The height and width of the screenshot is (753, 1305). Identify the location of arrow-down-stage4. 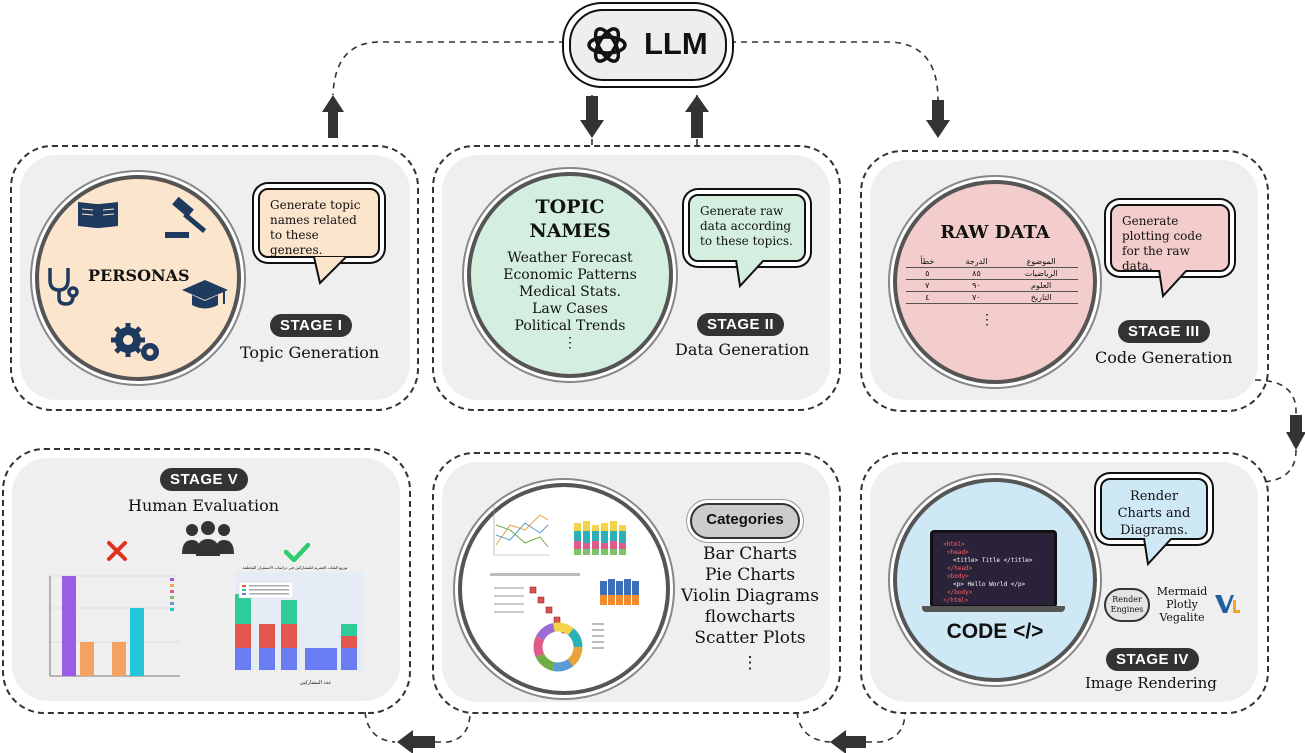
(1295, 432).